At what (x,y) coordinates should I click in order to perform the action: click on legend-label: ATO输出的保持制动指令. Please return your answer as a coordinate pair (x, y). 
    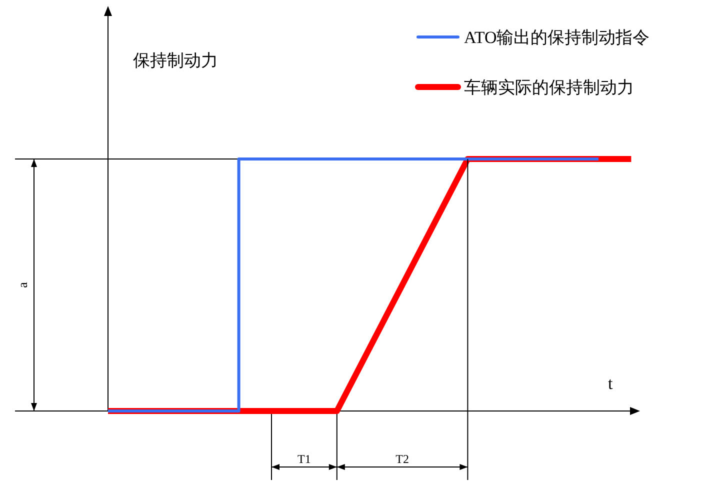
    Looking at the image, I should click on (557, 37).